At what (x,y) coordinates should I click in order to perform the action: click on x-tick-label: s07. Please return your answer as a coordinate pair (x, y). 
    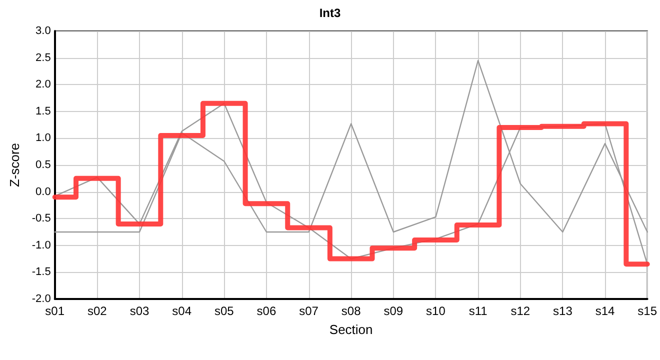
    Looking at the image, I should click on (309, 311).